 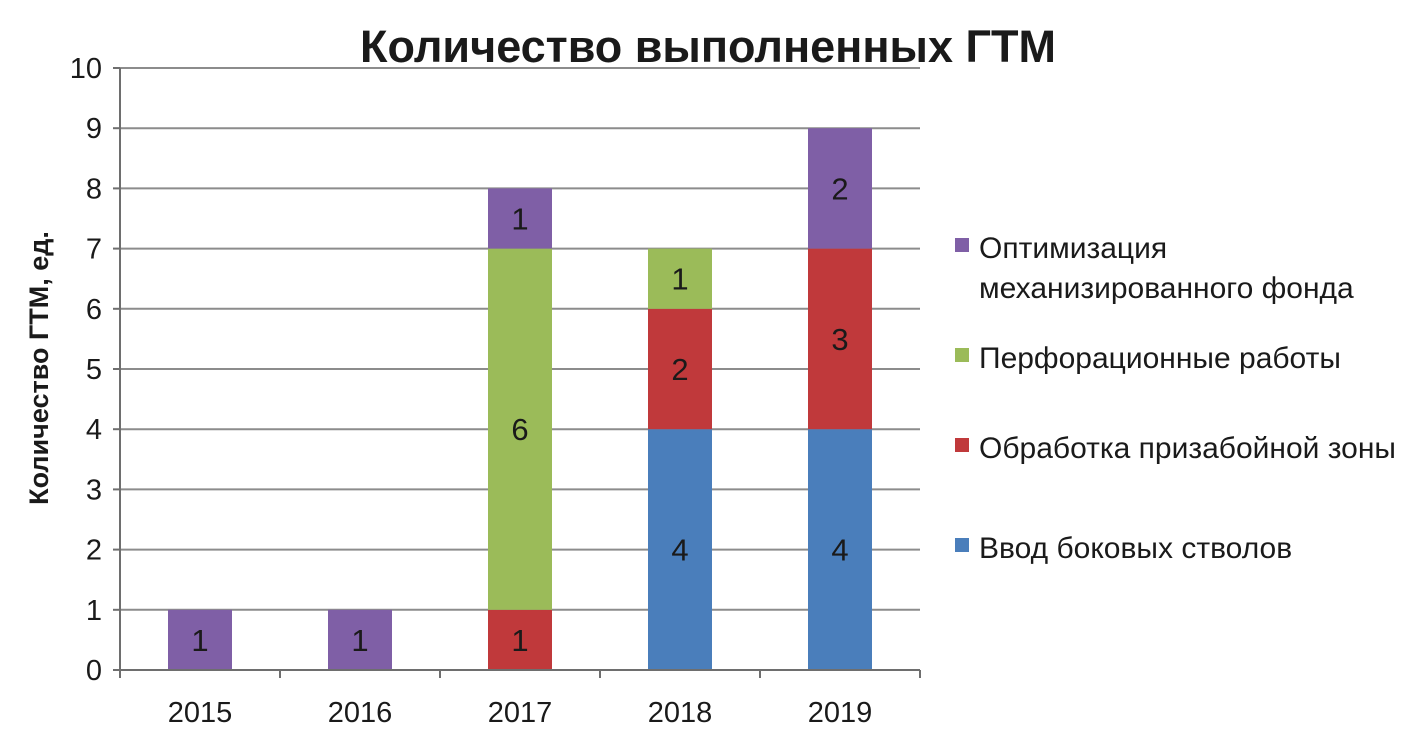 I want to click on y-tick-label: 10, so click(x=86, y=69).